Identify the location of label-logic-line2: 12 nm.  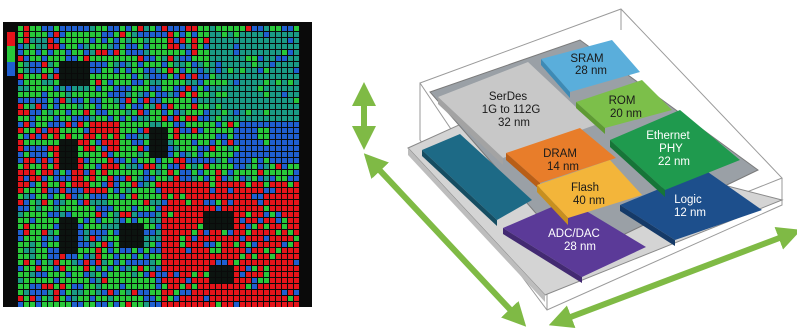
(690, 213).